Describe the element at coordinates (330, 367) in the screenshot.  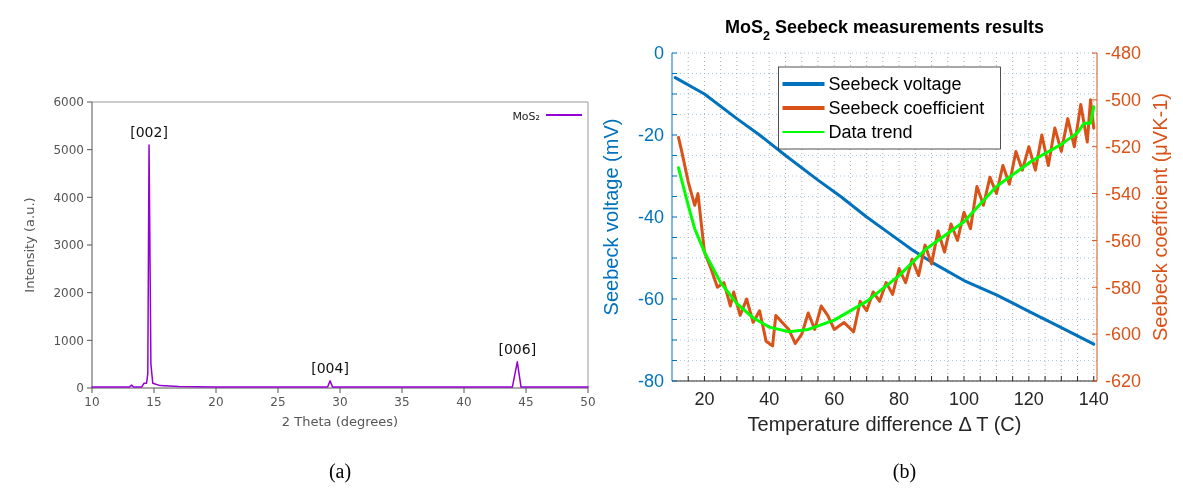
I see `annotation: [004]` at that location.